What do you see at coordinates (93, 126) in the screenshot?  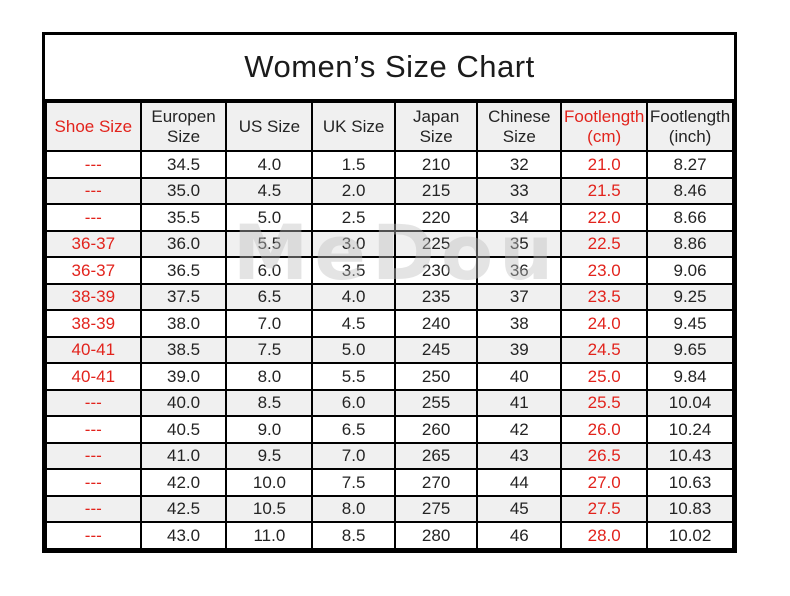 I see `column-header-shoe-size: Shoe Size` at bounding box center [93, 126].